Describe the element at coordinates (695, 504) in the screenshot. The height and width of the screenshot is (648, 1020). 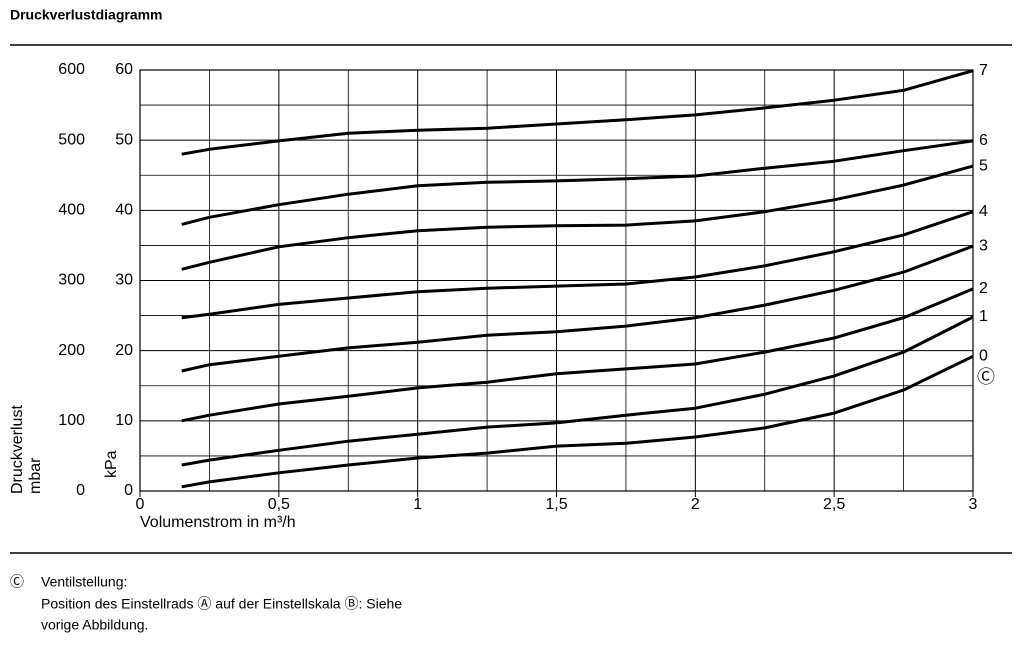
I see `x-tick-label: 2` at that location.